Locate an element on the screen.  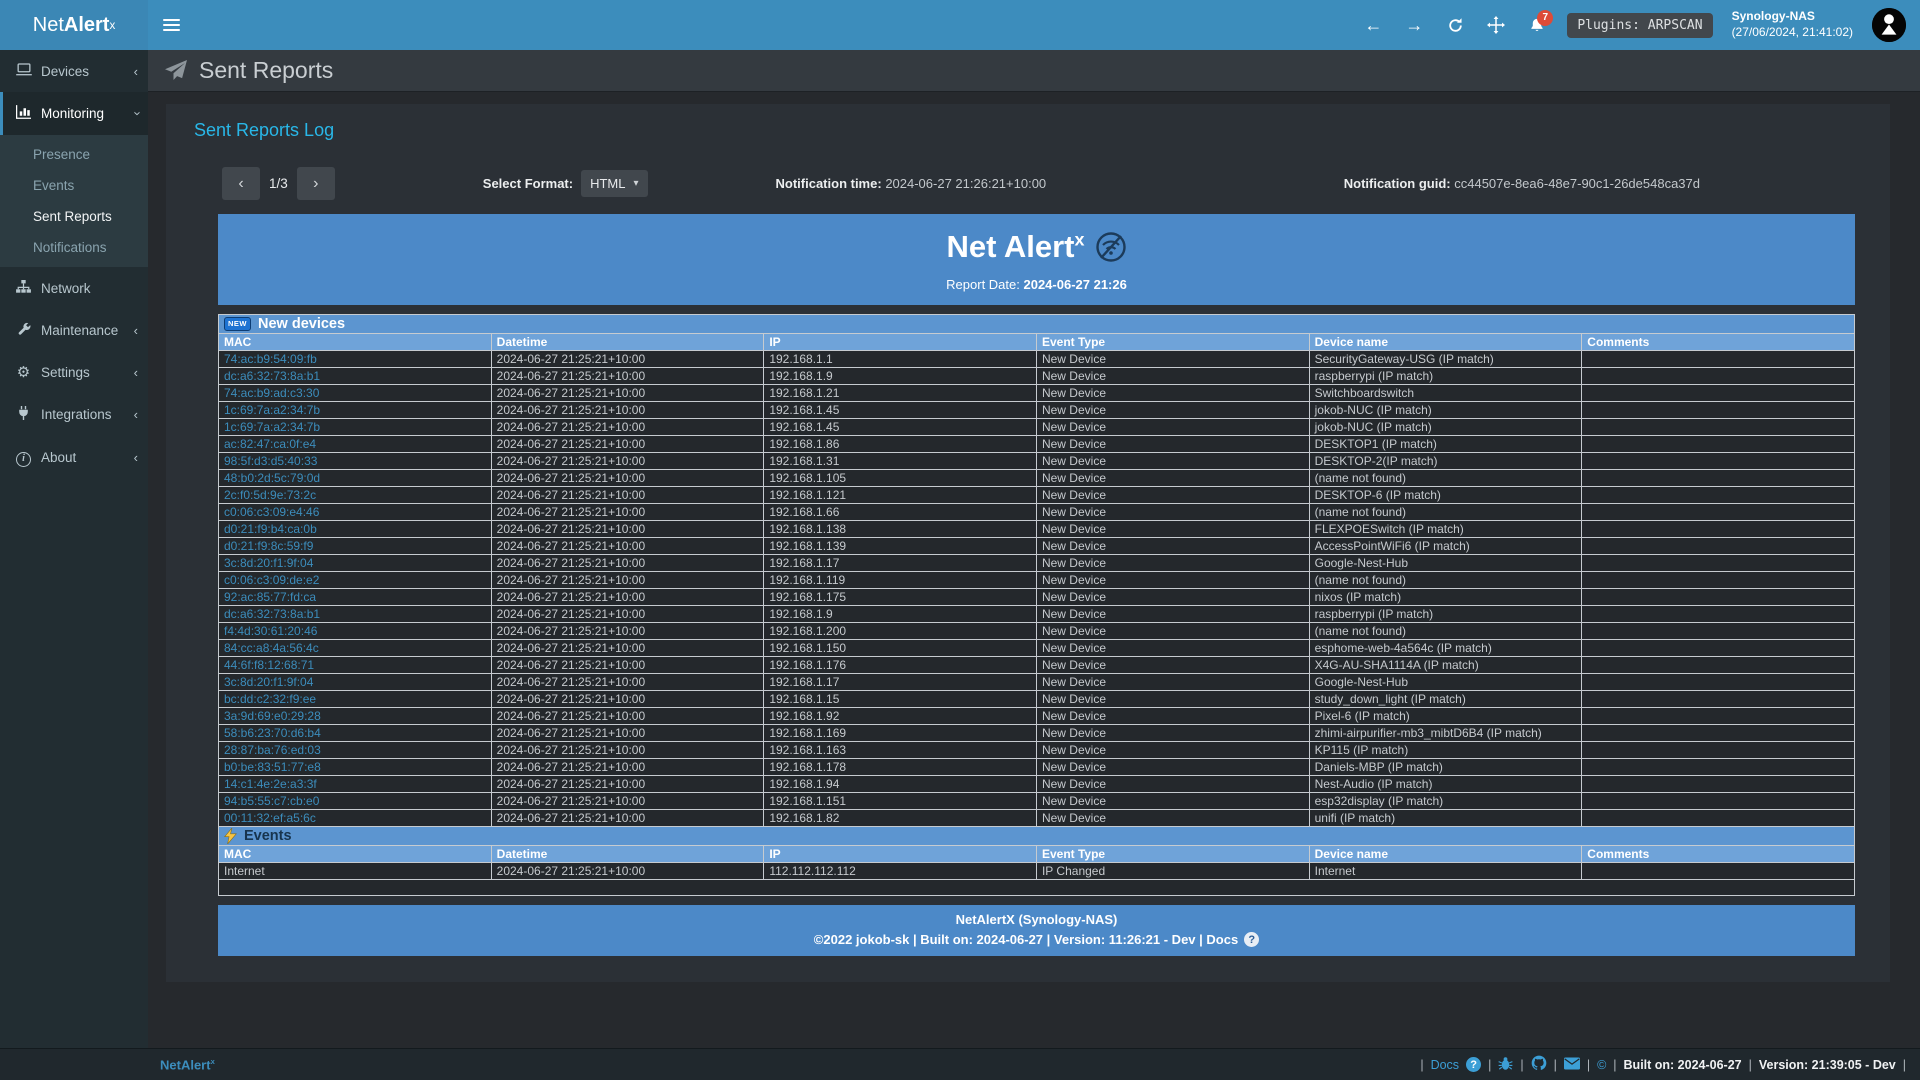
sidebar-item-events: Events is located at coordinates (54, 185).